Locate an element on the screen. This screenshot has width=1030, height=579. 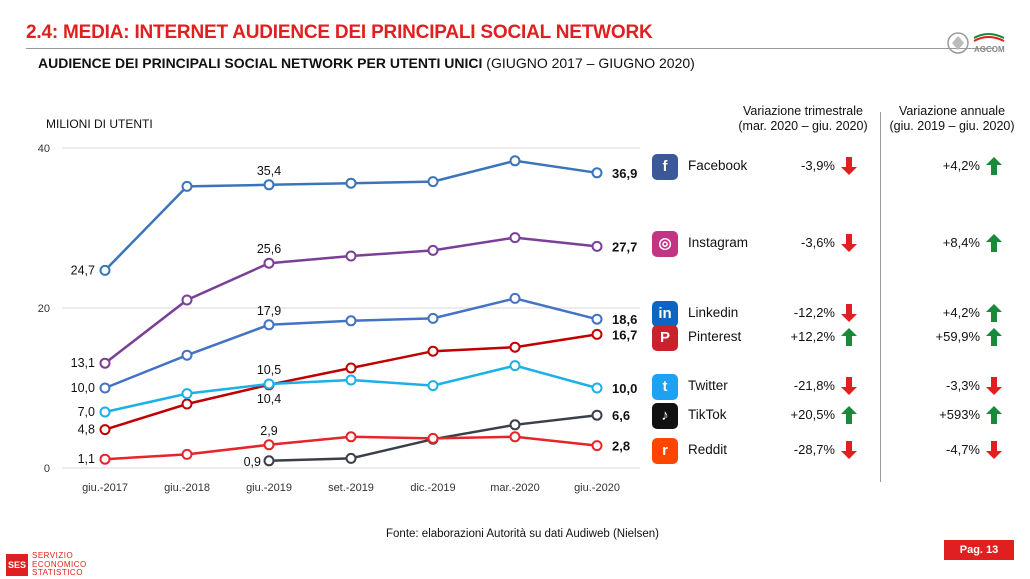
quarterly-header-line1: Variazione trimestrale is located at coordinates (803, 111).